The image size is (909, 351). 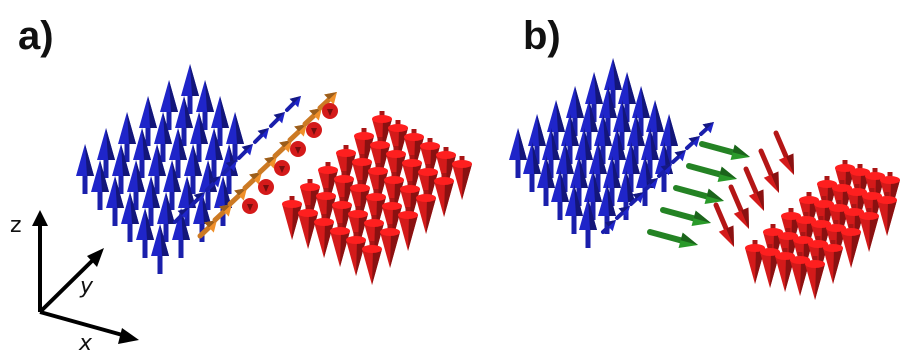 I want to click on x-axis-arrowhead-icon, so click(x=128, y=336).